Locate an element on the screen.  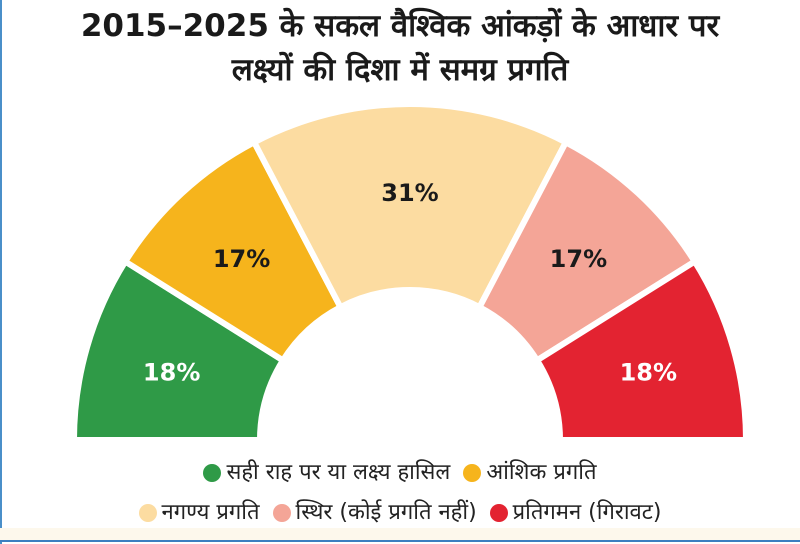
legend-label: नगण्य प्रगति is located at coordinates (210, 512).